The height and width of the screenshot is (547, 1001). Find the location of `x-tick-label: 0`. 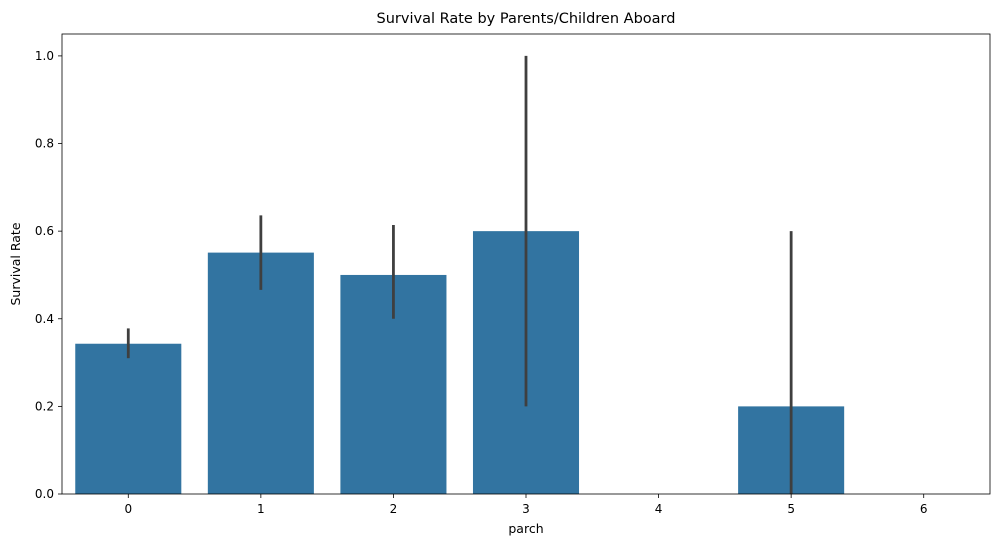

x-tick-label: 0 is located at coordinates (128, 509).